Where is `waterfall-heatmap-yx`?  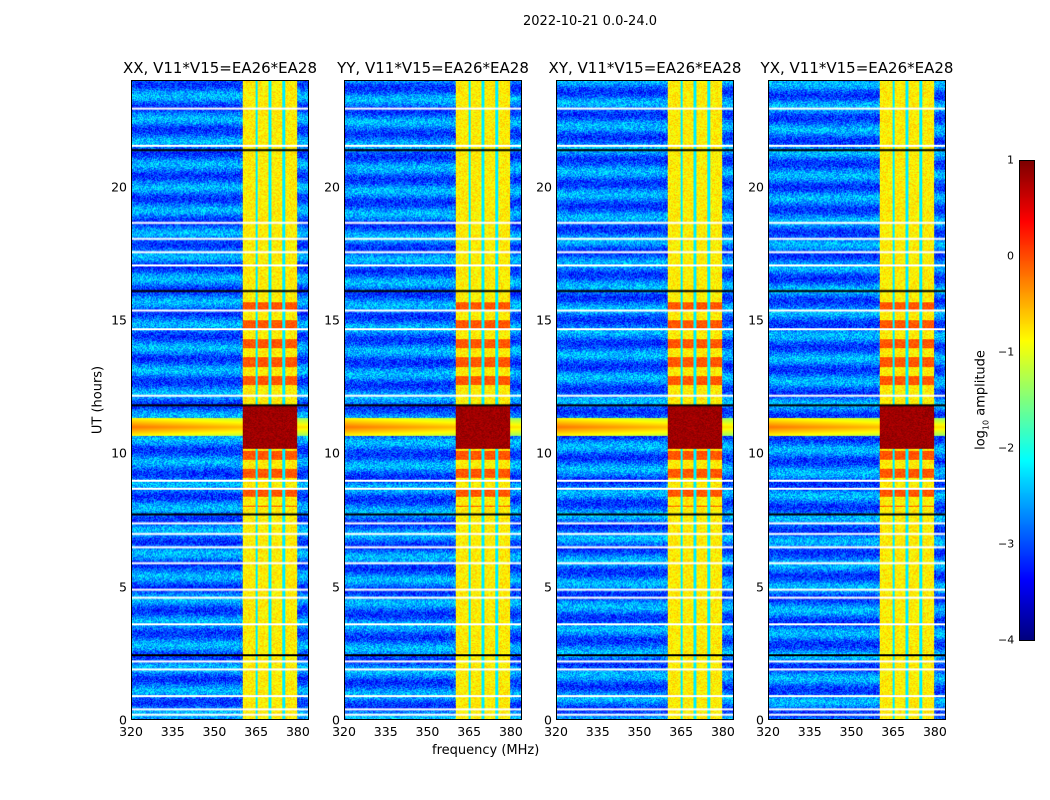
waterfall-heatmap-yx is located at coordinates (857, 400).